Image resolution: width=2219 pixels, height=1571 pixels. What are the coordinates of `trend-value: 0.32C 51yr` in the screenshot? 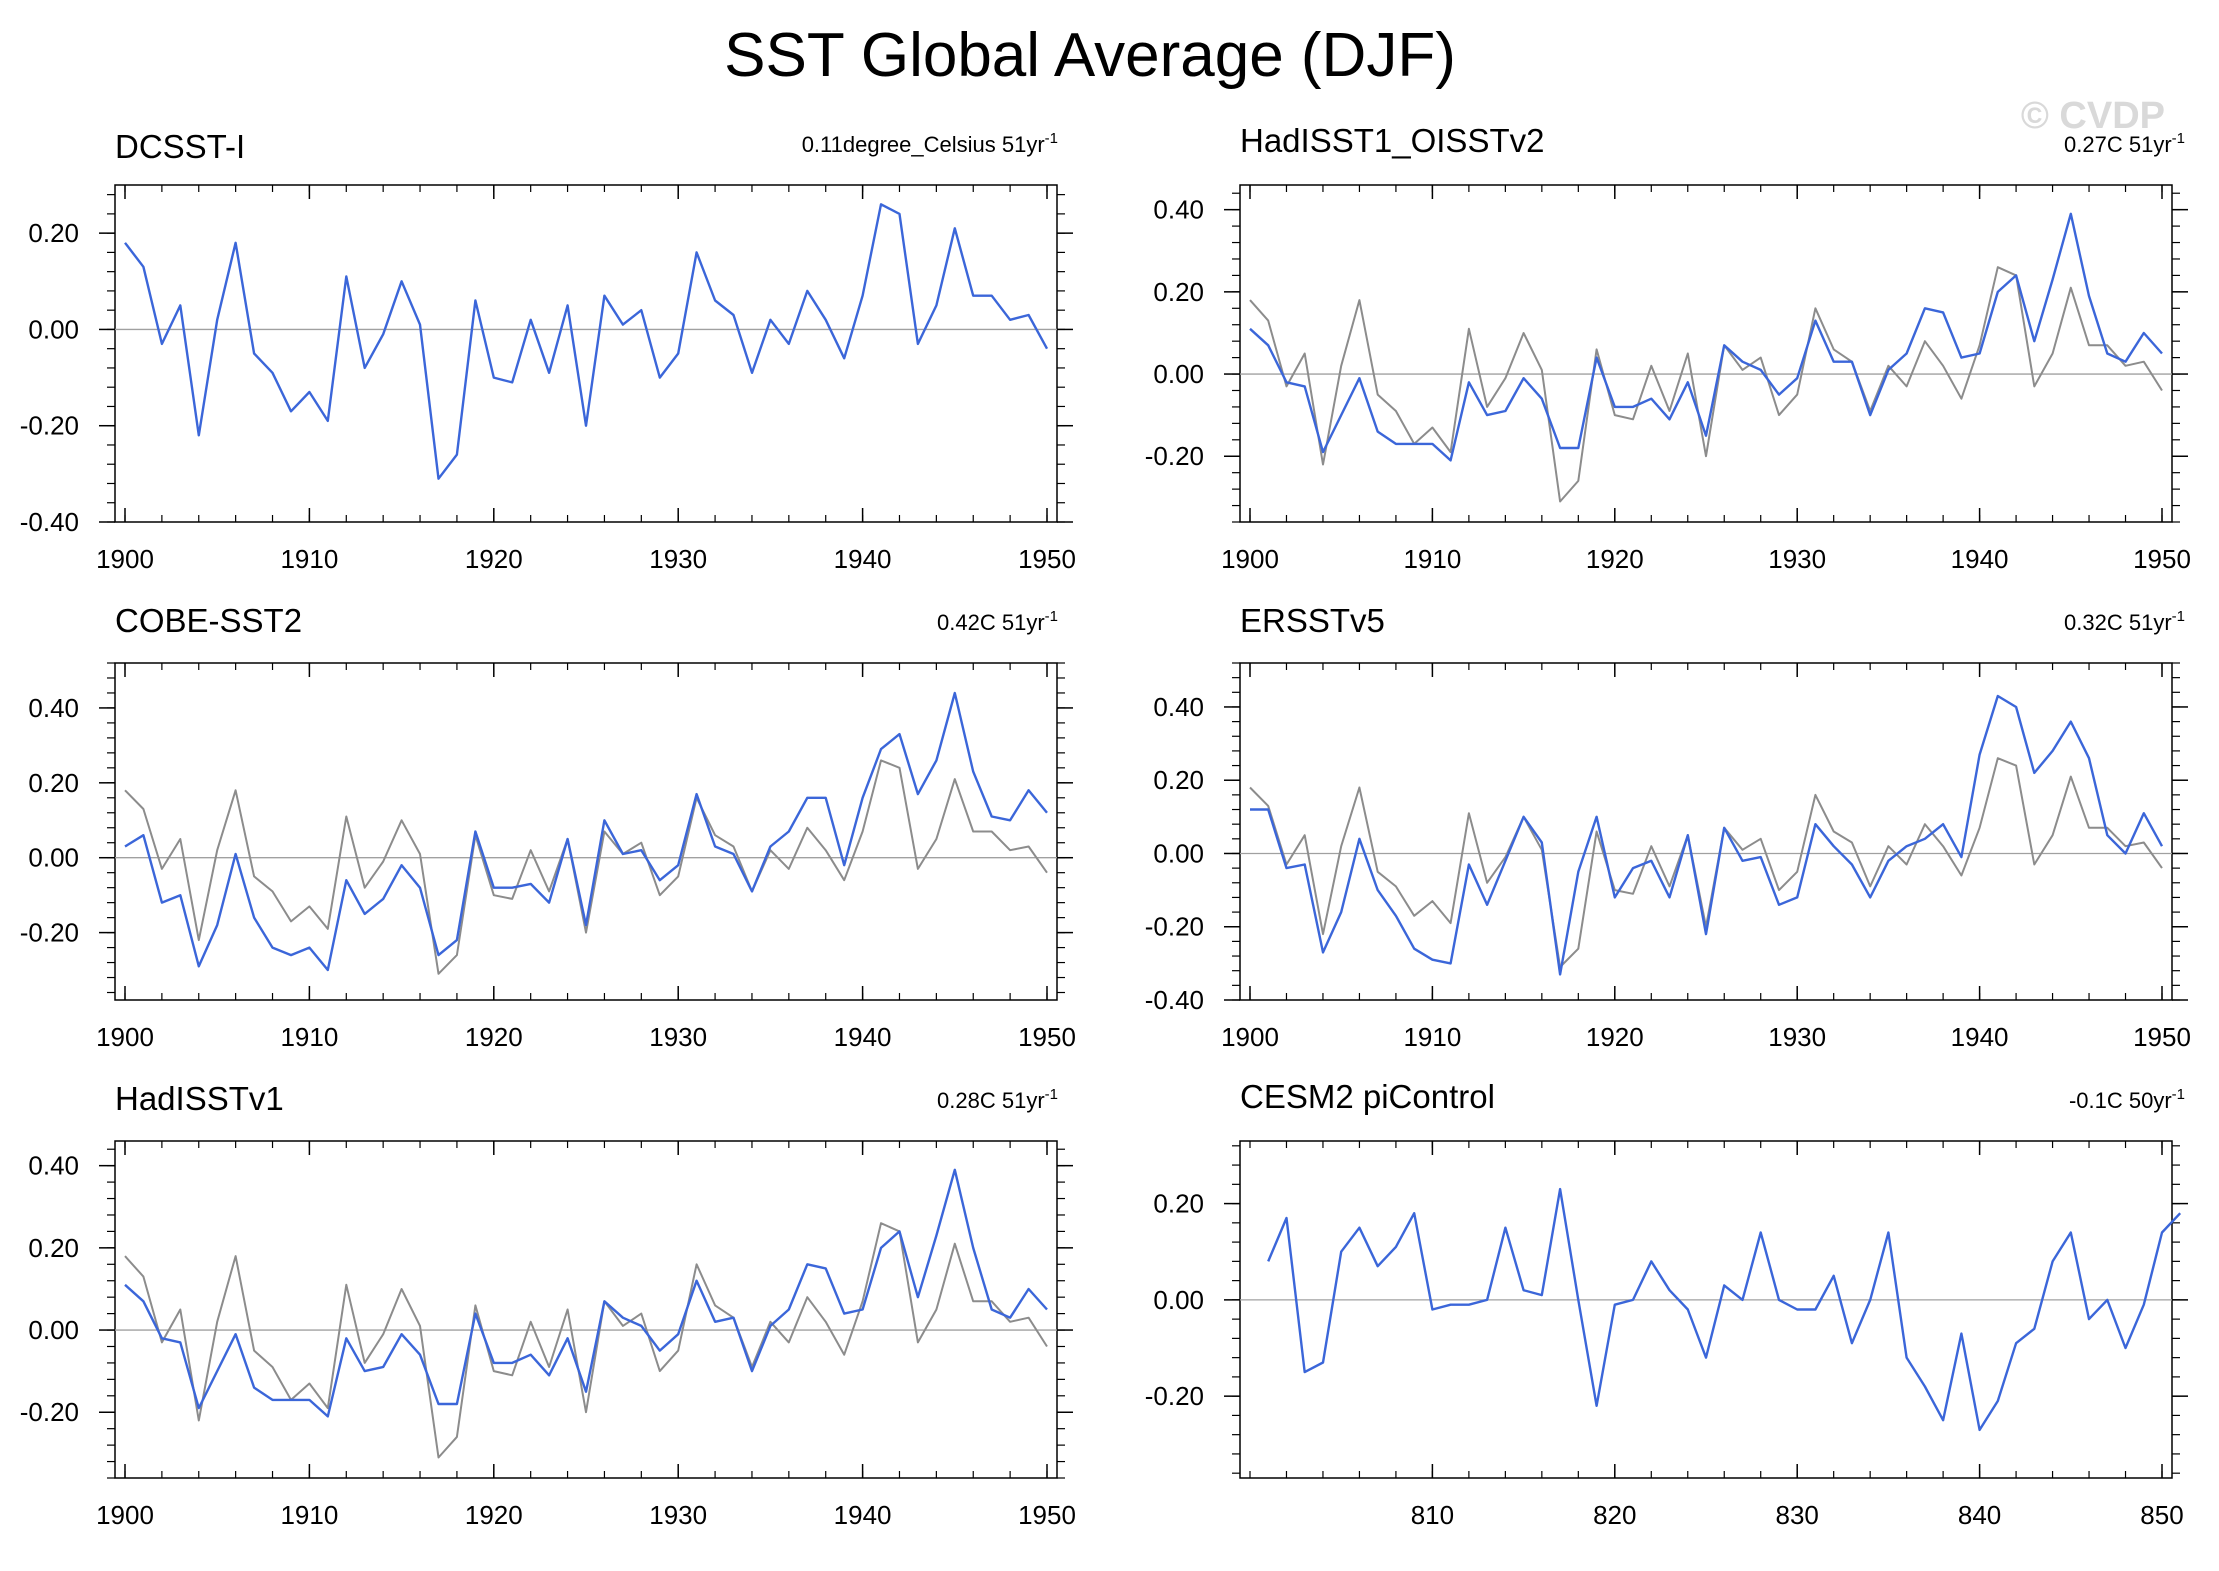 It's located at (2118, 622).